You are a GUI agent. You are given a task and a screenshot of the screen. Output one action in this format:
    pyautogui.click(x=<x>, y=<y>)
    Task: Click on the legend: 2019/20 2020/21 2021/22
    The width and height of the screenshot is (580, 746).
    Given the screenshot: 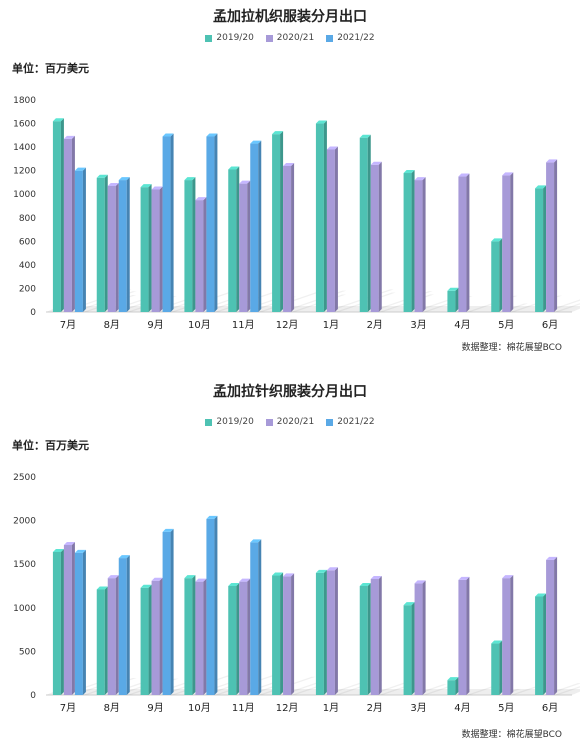 What is the action you would take?
    pyautogui.click(x=290, y=422)
    